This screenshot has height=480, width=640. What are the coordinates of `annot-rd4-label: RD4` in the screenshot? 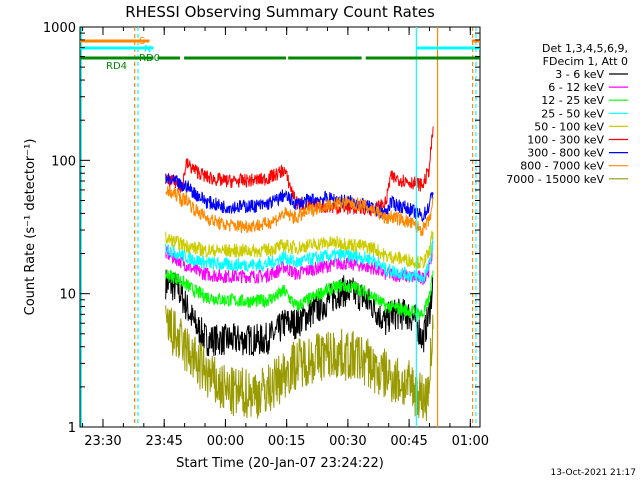 It's located at (116, 66).